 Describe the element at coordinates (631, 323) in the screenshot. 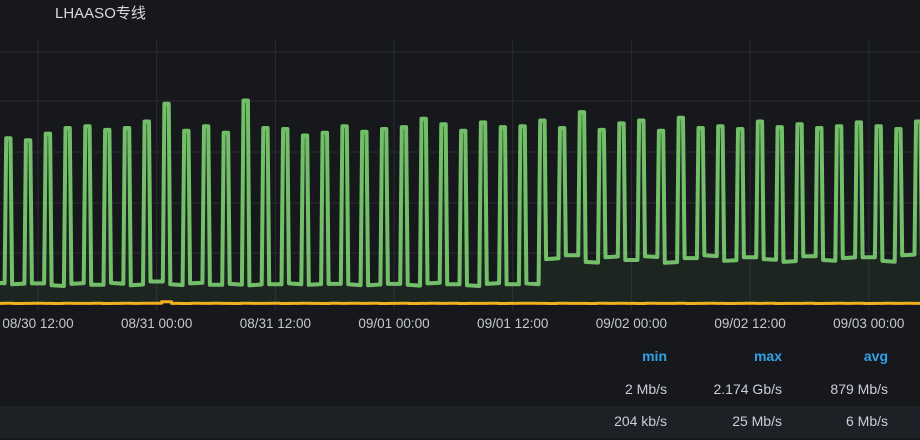

I see `x-tick-label: 09/02 00:00` at that location.